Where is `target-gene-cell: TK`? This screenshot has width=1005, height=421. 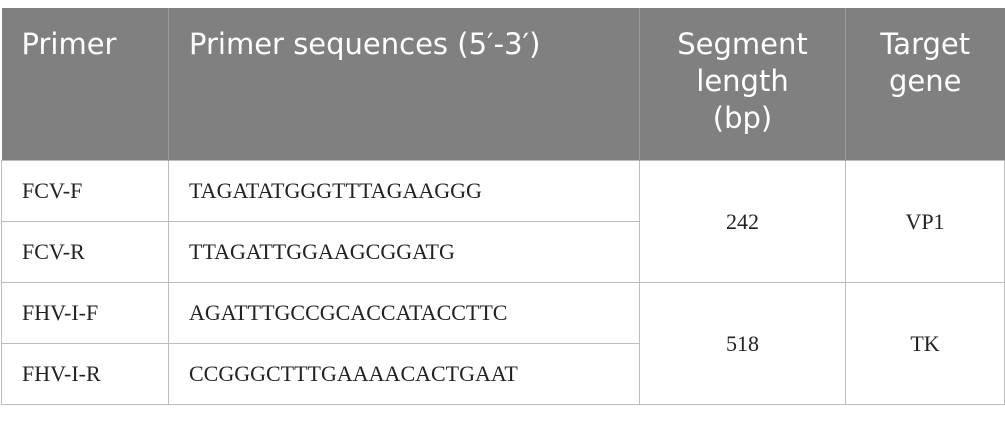
target-gene-cell: TK is located at coordinates (925, 343).